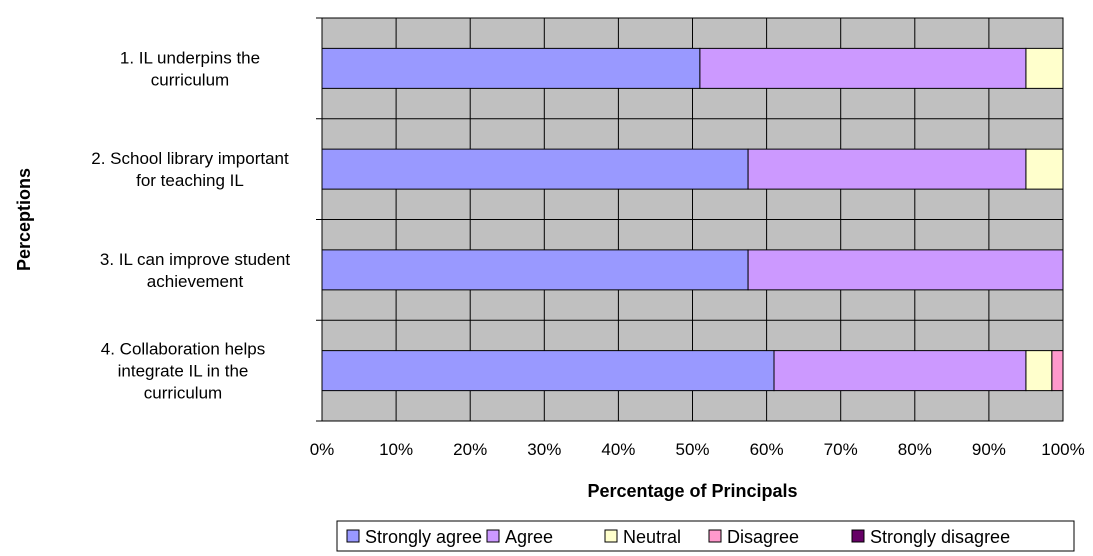 This screenshot has height=556, width=1093. I want to click on category-label: for teaching IL, so click(190, 180).